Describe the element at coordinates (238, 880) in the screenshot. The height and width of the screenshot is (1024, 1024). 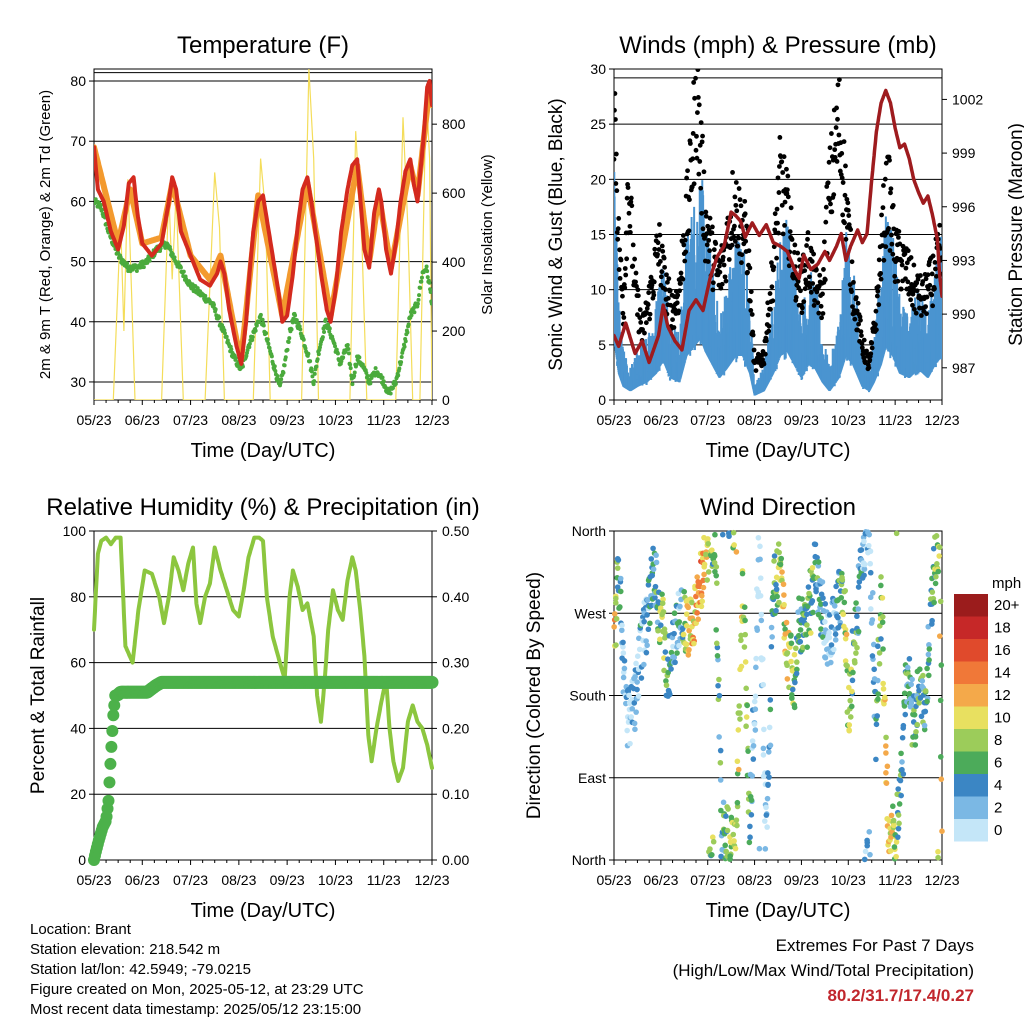
I see `x-tick-label: 08/23` at that location.